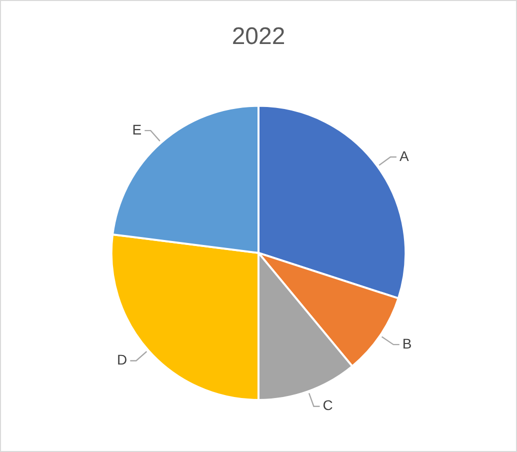  What do you see at coordinates (137, 129) in the screenshot?
I see `slice-label: E` at bounding box center [137, 129].